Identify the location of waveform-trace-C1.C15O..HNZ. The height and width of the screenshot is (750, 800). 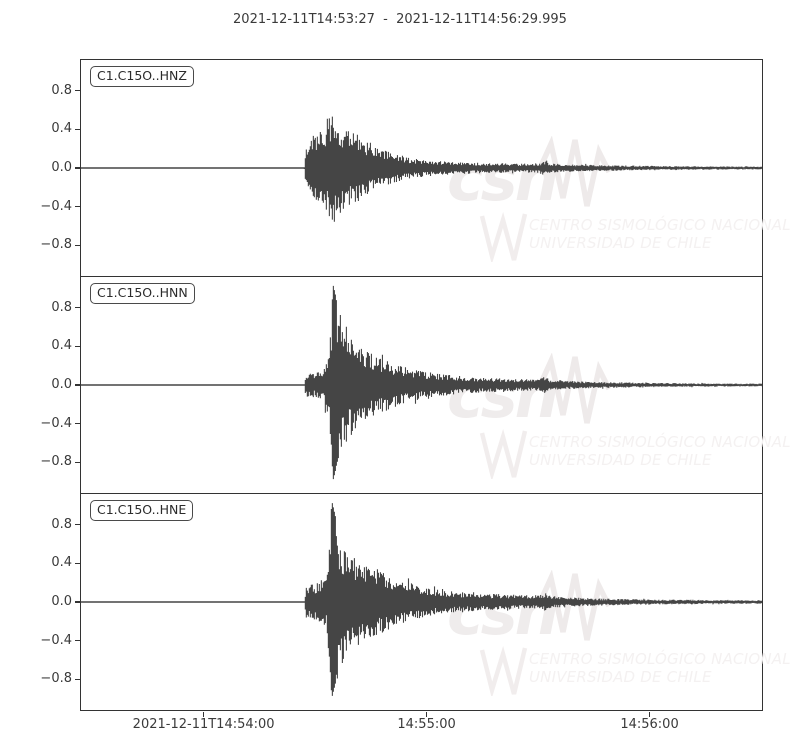
(421, 169).